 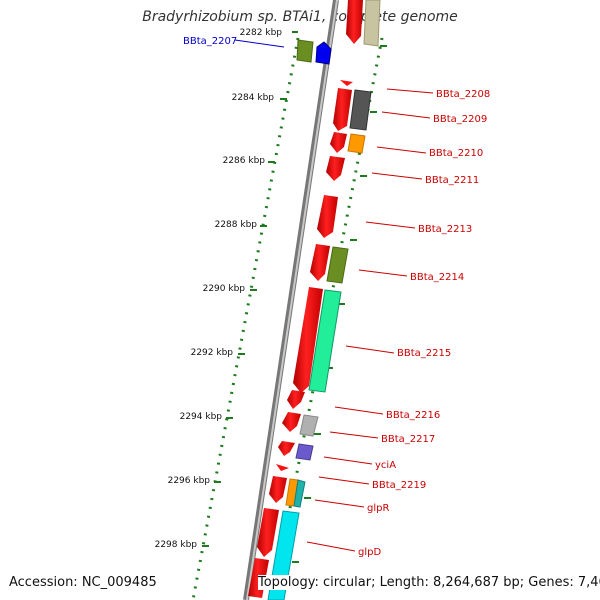 I want to click on gene-label-bbta-2210: BBta_2210, so click(x=456, y=153).